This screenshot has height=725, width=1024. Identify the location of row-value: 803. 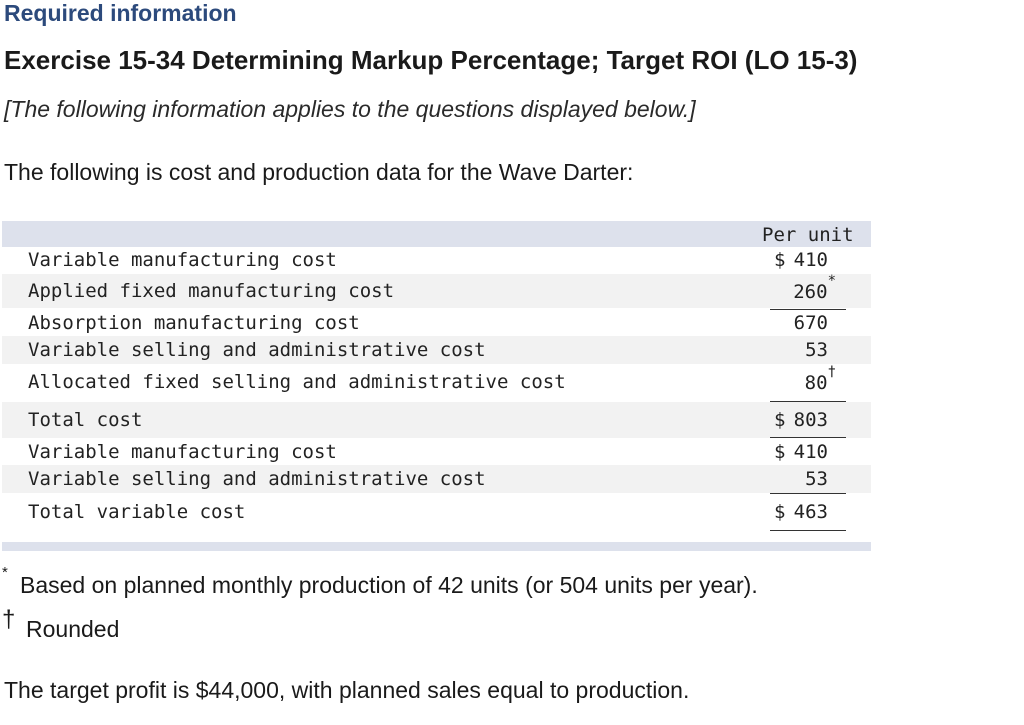
(810, 420).